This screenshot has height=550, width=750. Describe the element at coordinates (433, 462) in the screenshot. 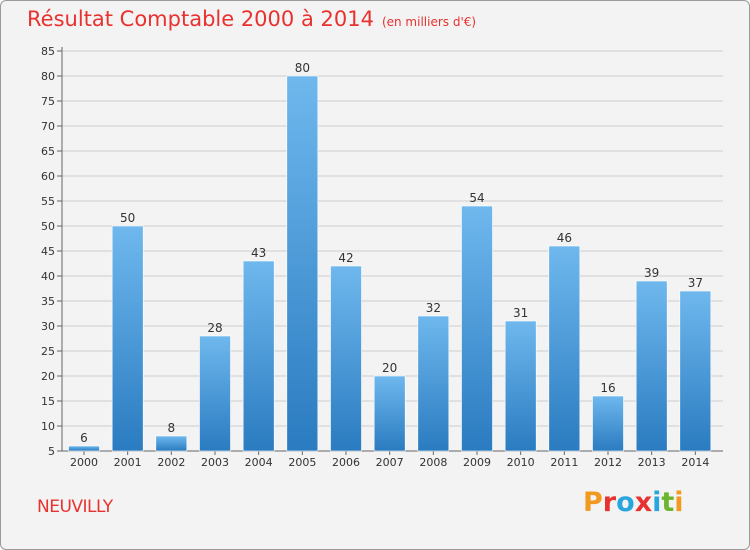

I see `x-tick-label-2008: 2008` at that location.